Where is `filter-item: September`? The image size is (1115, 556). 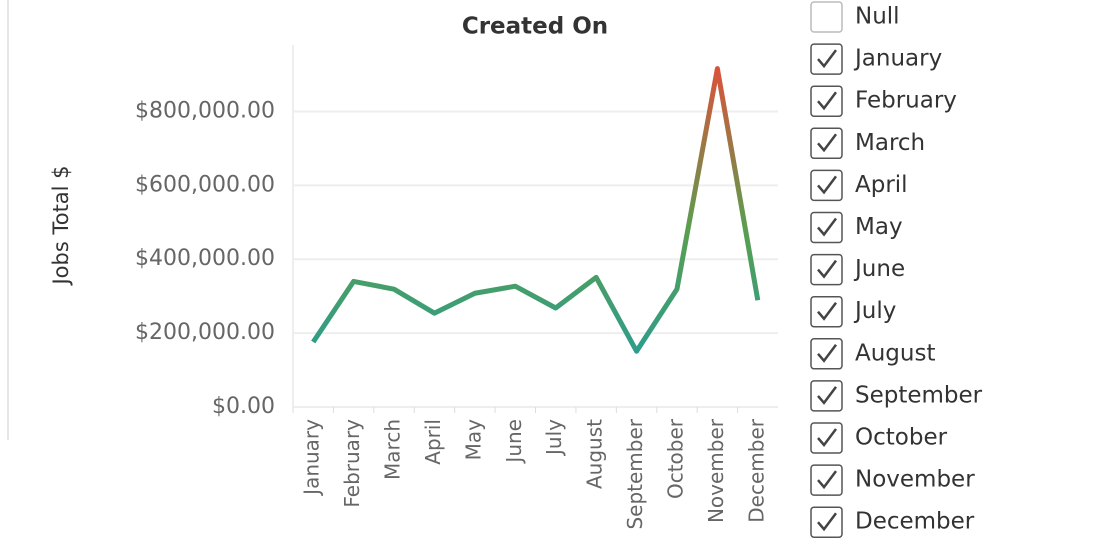
filter-item: September is located at coordinates (896, 396).